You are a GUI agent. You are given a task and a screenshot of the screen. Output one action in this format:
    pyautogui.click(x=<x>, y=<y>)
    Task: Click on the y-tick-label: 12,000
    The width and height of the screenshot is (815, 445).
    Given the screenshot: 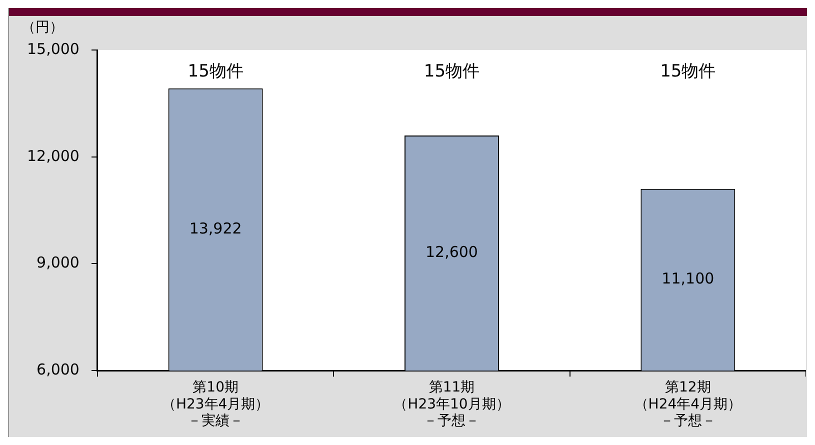 What is the action you would take?
    pyautogui.click(x=53, y=155)
    